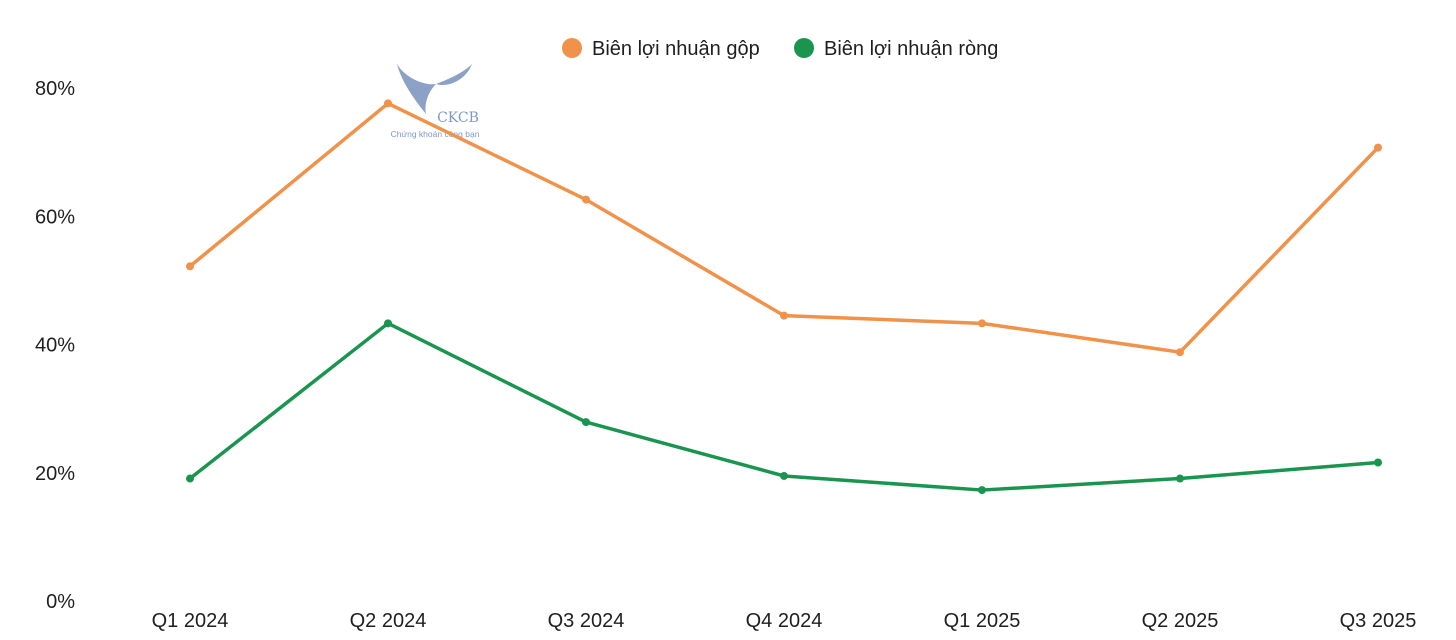 This screenshot has width=1456, height=640. What do you see at coordinates (586, 621) in the screenshot?
I see `x-tick-label: Q3 2024` at bounding box center [586, 621].